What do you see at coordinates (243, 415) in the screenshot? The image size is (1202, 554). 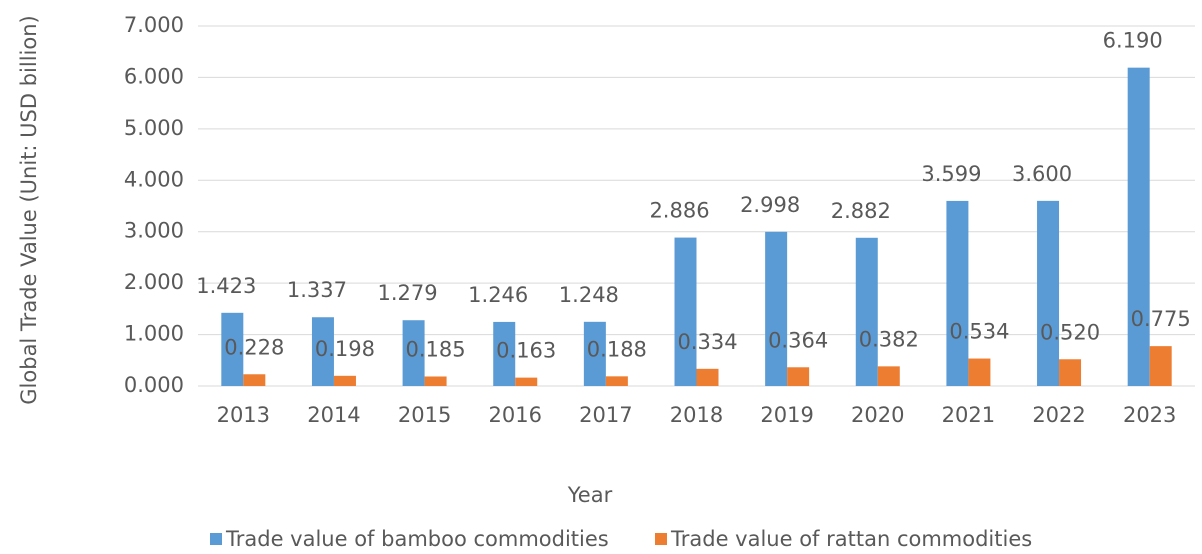 I see `x-tick-label: 2013` at bounding box center [243, 415].